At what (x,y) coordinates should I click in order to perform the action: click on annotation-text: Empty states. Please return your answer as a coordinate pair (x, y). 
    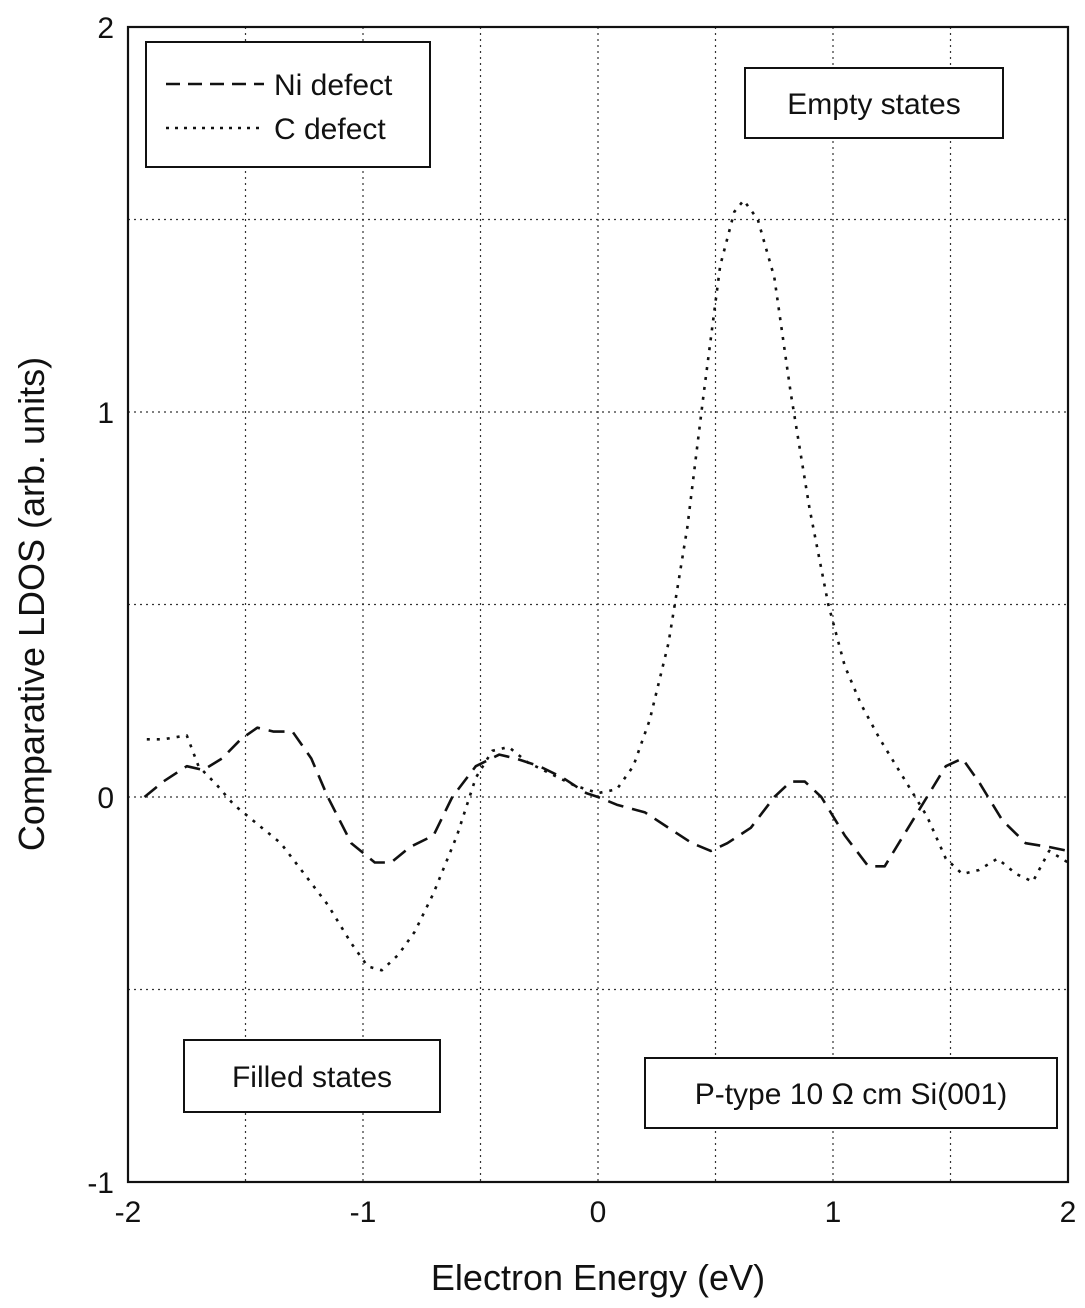
    Looking at the image, I should click on (873, 104).